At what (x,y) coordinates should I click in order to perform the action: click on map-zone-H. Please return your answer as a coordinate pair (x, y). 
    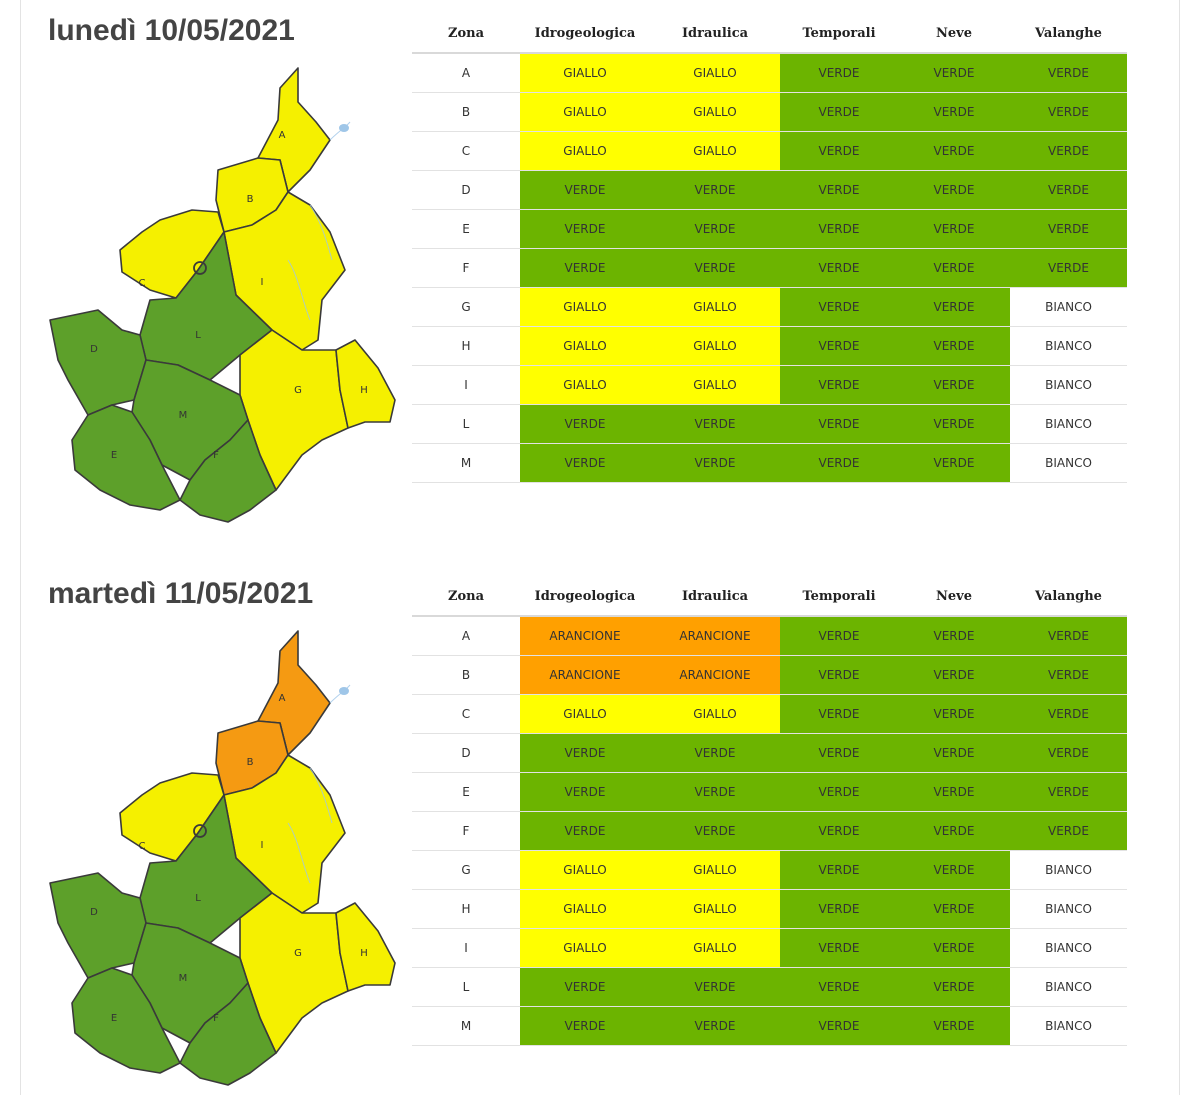
    Looking at the image, I should click on (365, 947).